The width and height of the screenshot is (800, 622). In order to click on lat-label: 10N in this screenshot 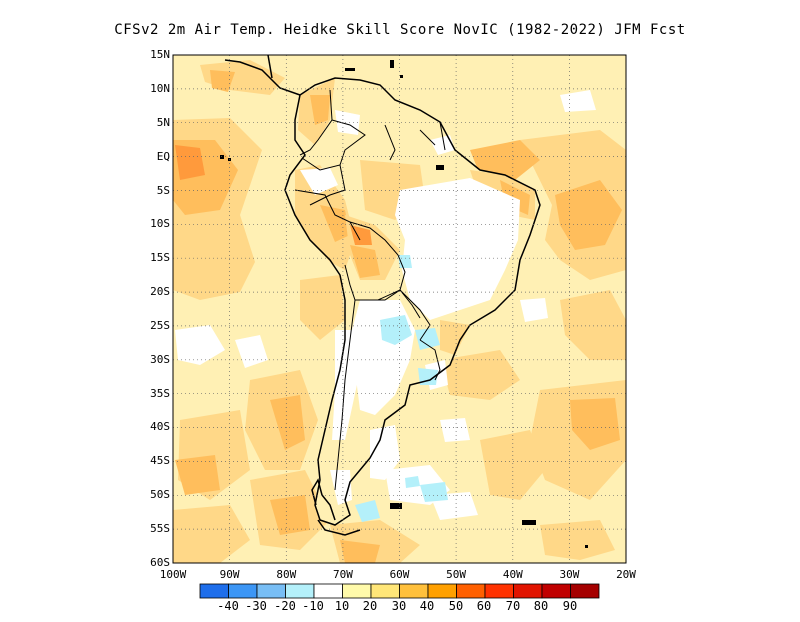, I will do `click(160, 88)`.